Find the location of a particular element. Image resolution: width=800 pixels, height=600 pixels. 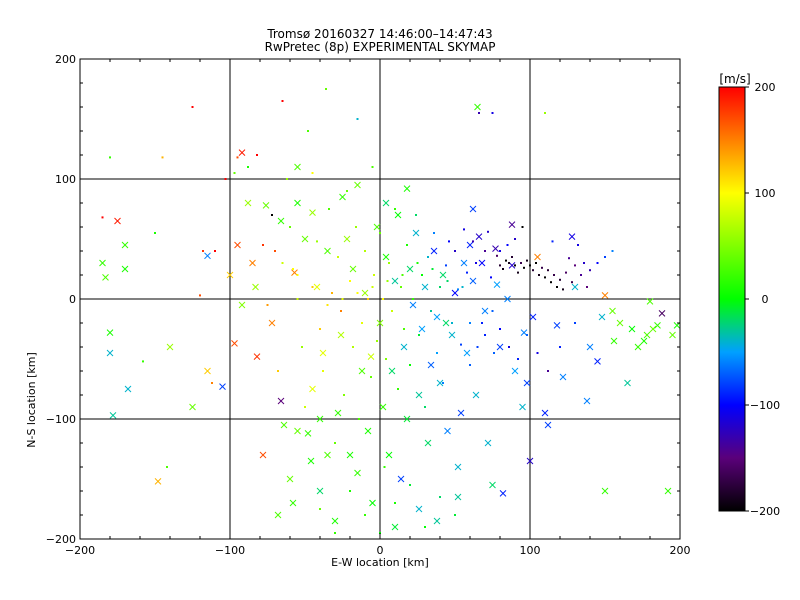

chart-subtitle: RwPretec (8p) EXPERIMENTAL SKYMAP is located at coordinates (380, 47).